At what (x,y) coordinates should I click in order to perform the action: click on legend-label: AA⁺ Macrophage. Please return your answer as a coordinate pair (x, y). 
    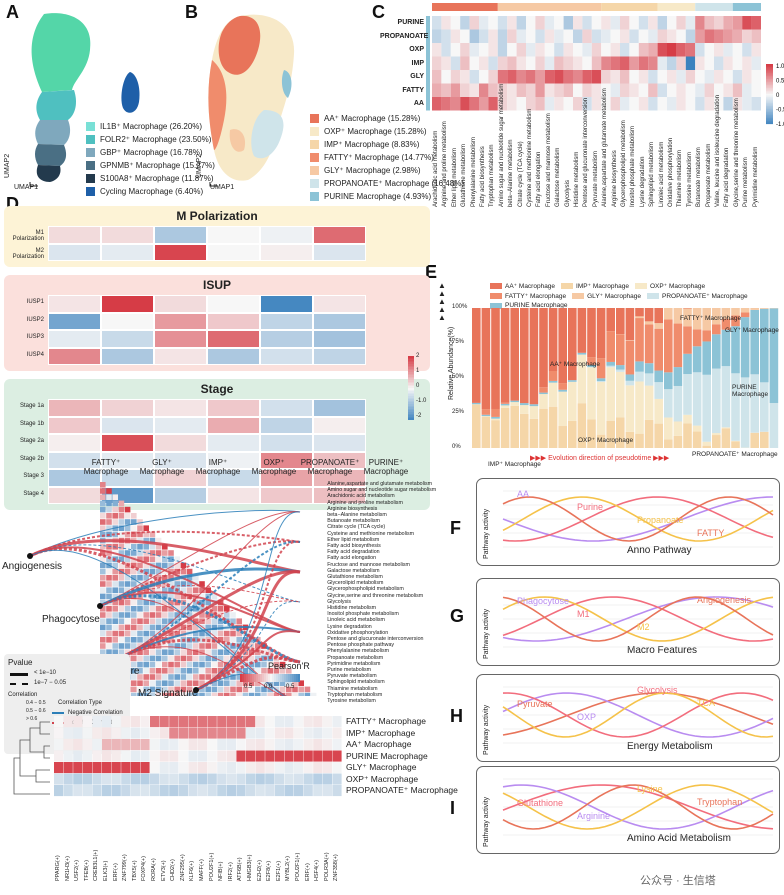
    Looking at the image, I should click on (530, 286).